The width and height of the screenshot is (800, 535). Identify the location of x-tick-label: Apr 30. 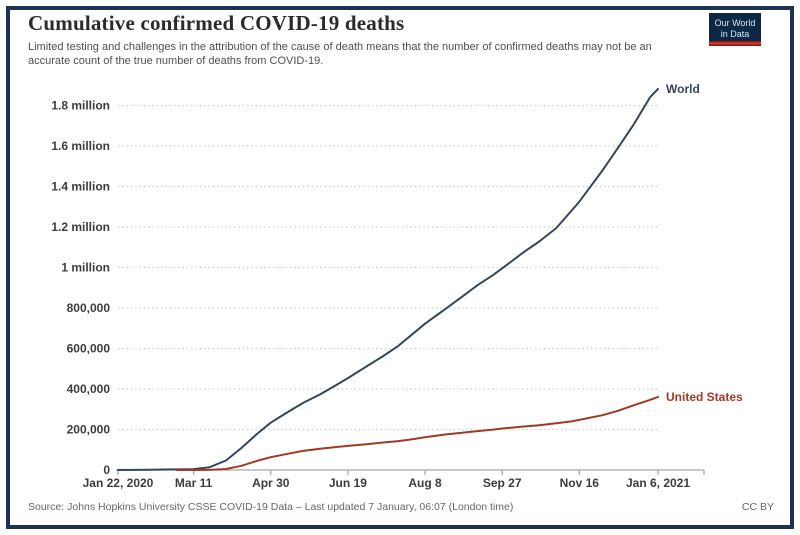
(271, 483).